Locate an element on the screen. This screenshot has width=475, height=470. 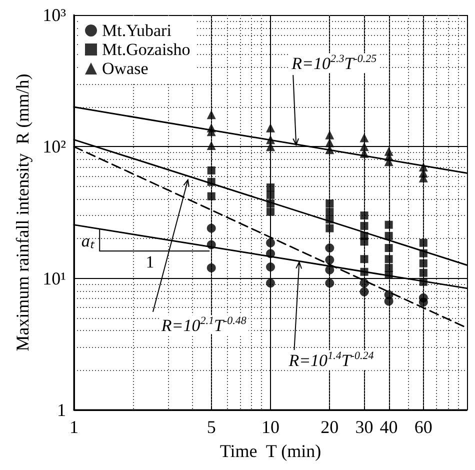
x-tick-label: 60 is located at coordinates (423, 427).